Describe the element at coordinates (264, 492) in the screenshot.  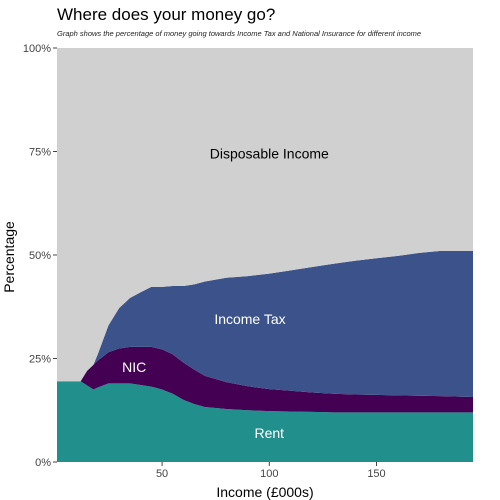
I see `x-axis-title: Income (£000s)` at that location.